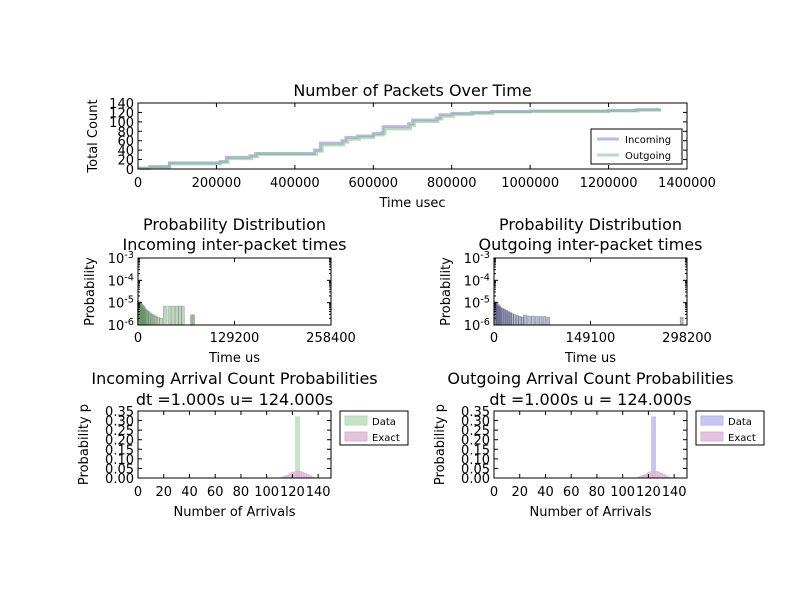 This screenshot has height=600, width=800. I want to click on chart-title: Outgoing Arrival Count Probabilities, so click(590, 378).